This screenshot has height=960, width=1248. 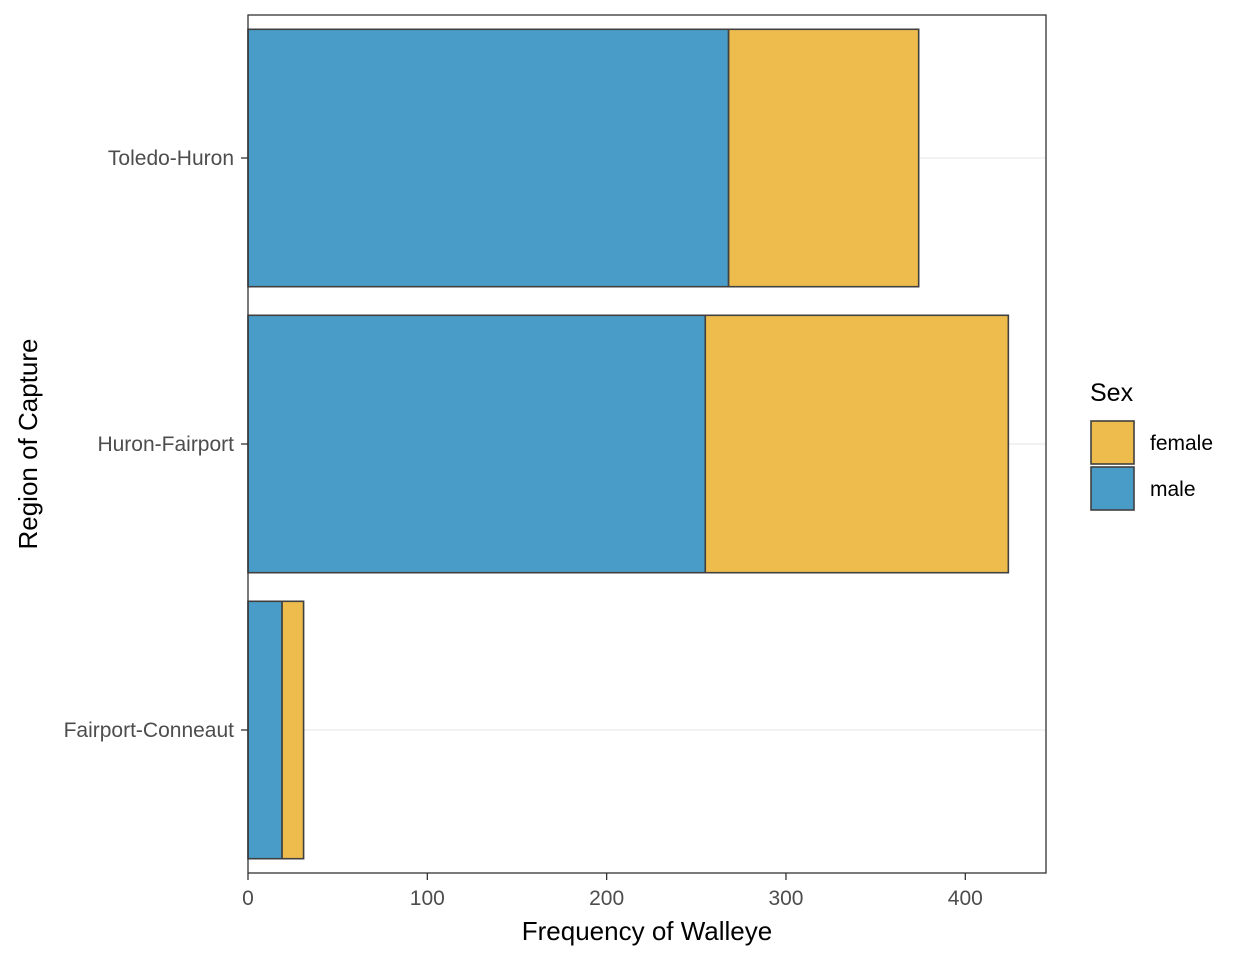 What do you see at coordinates (265, 730) in the screenshot?
I see `bar-fairport-conneaut-male` at bounding box center [265, 730].